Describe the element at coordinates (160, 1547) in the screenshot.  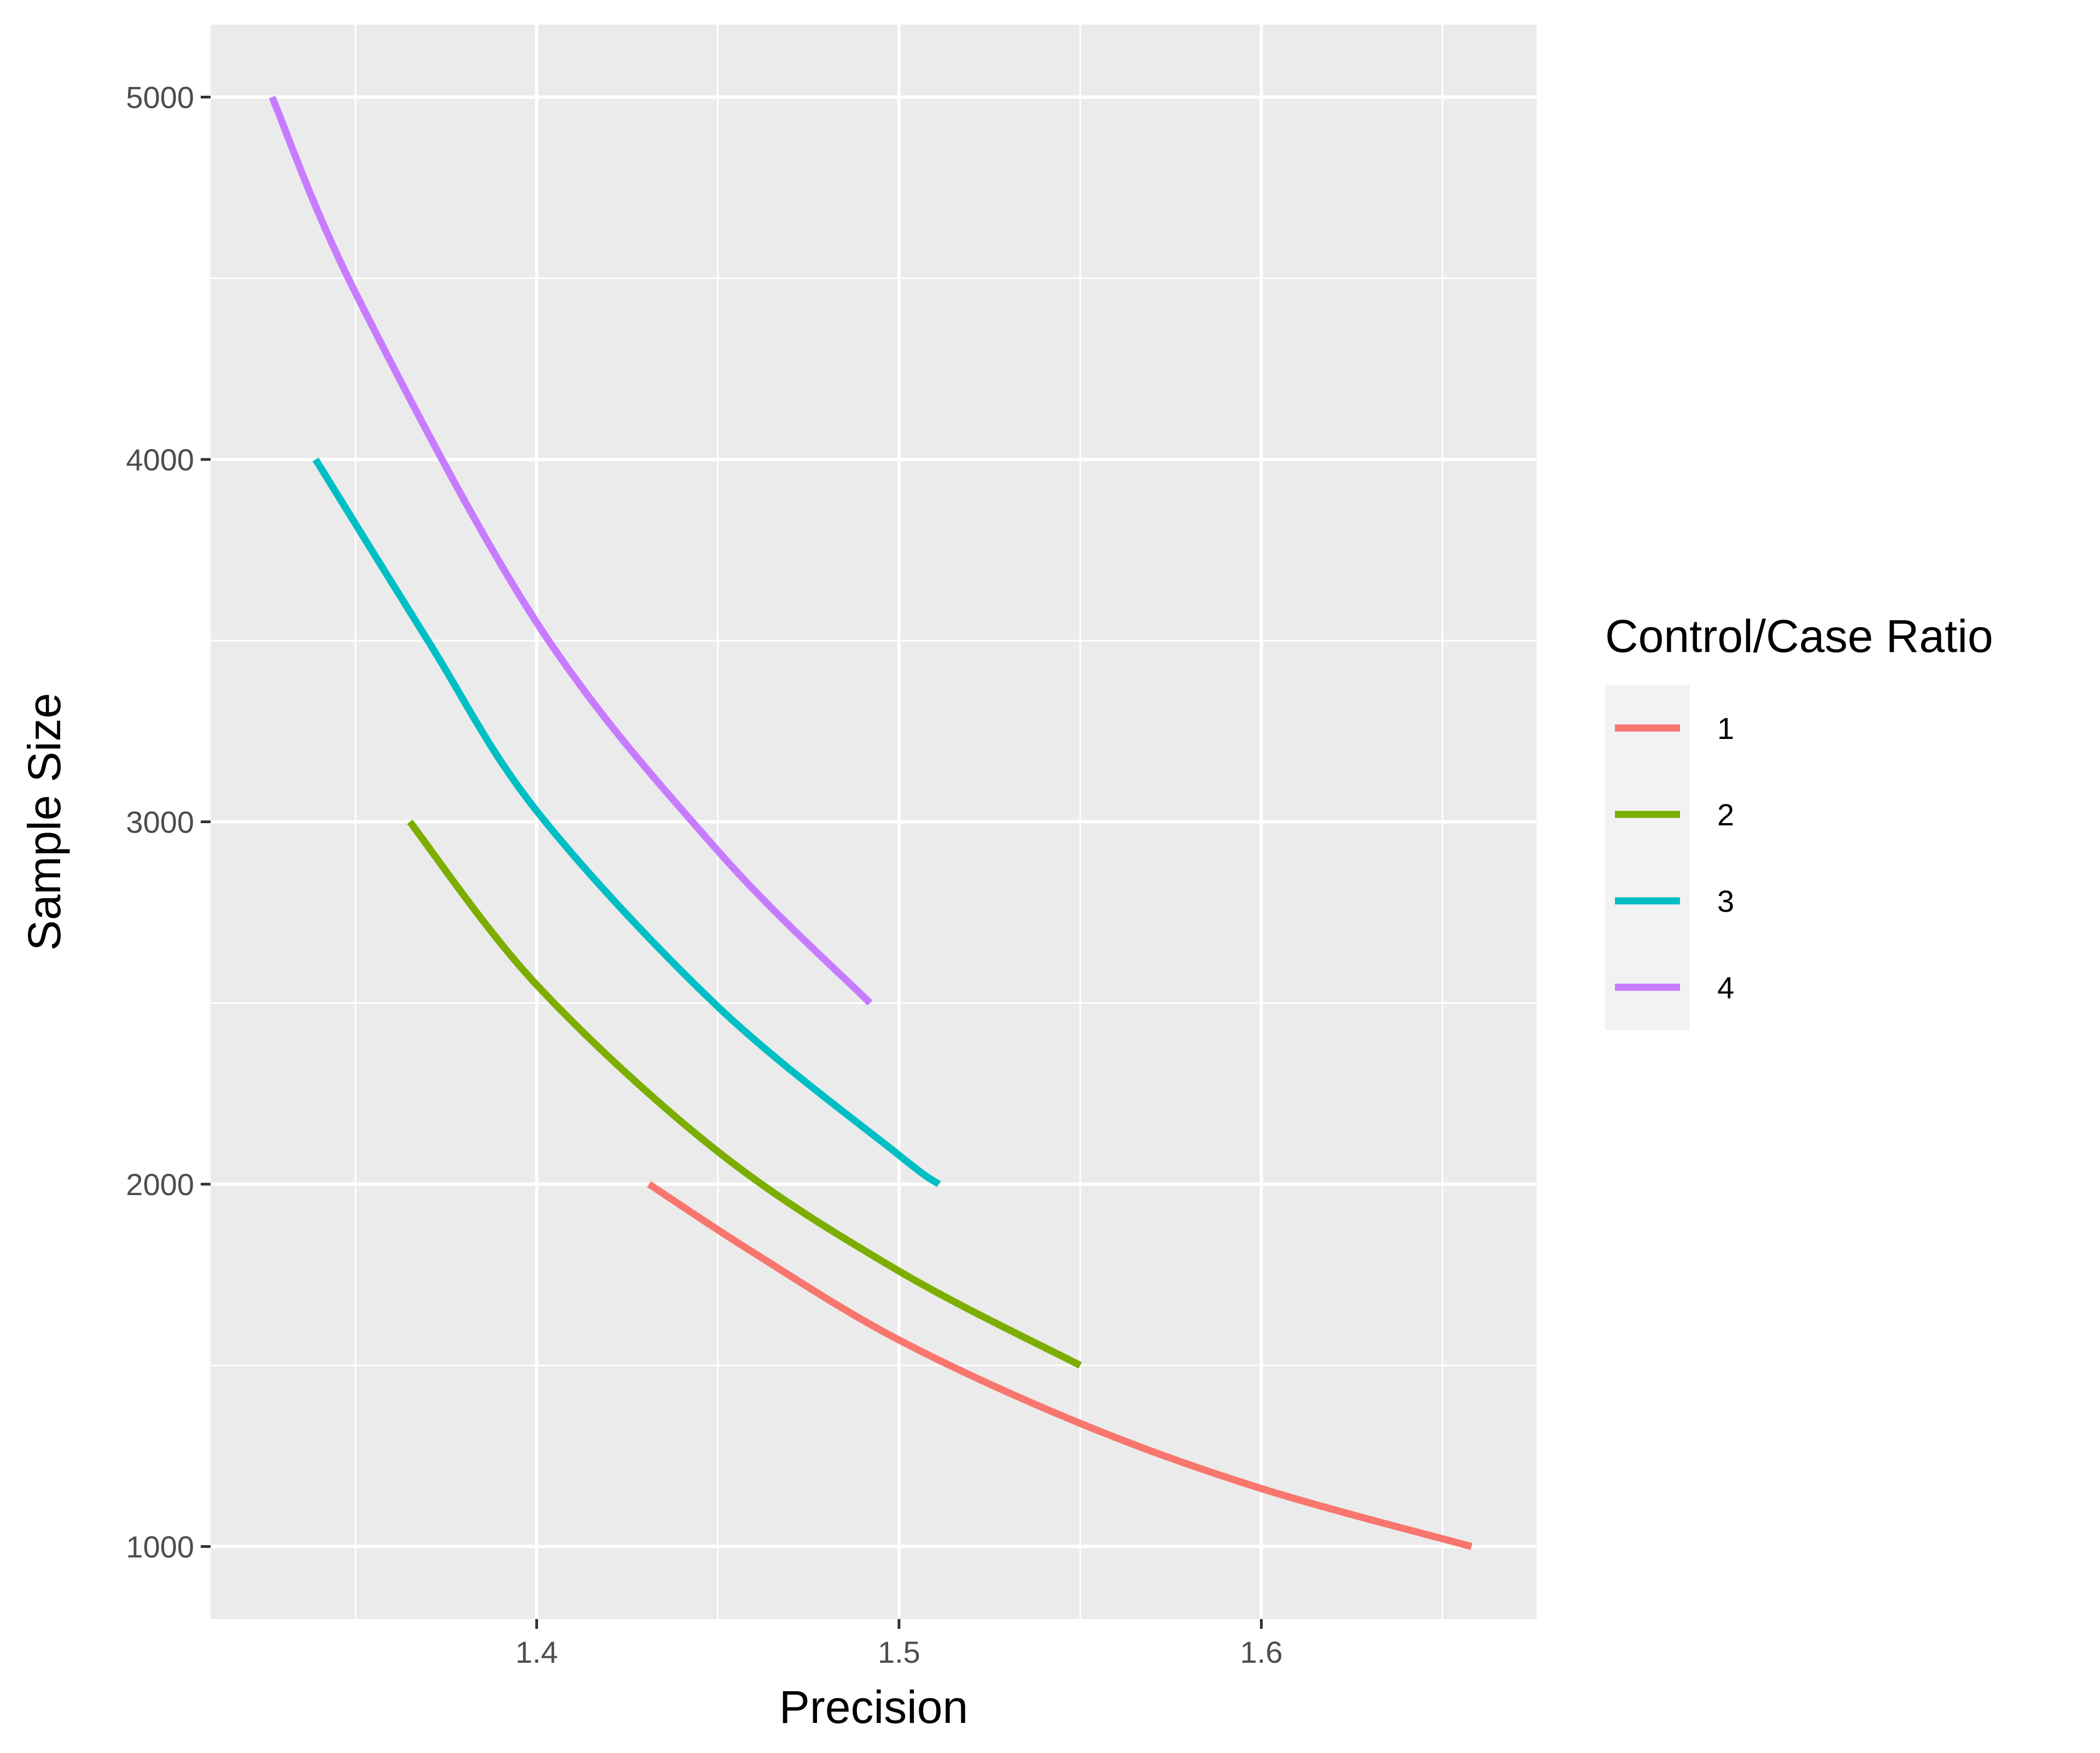
I see `y-tick-label: 1000` at that location.